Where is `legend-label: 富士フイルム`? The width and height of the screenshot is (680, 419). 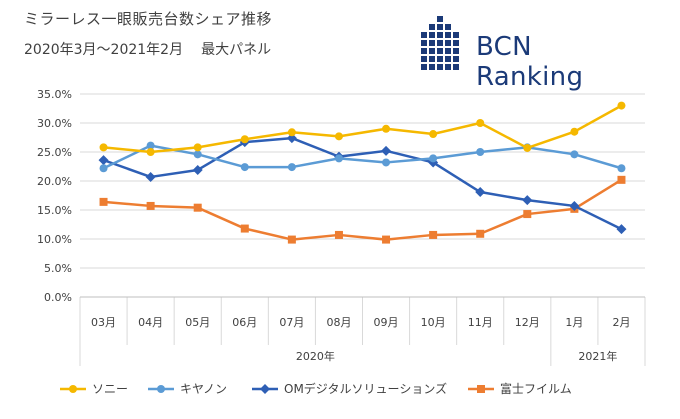
legend-label: 富士フイルム is located at coordinates (536, 388).